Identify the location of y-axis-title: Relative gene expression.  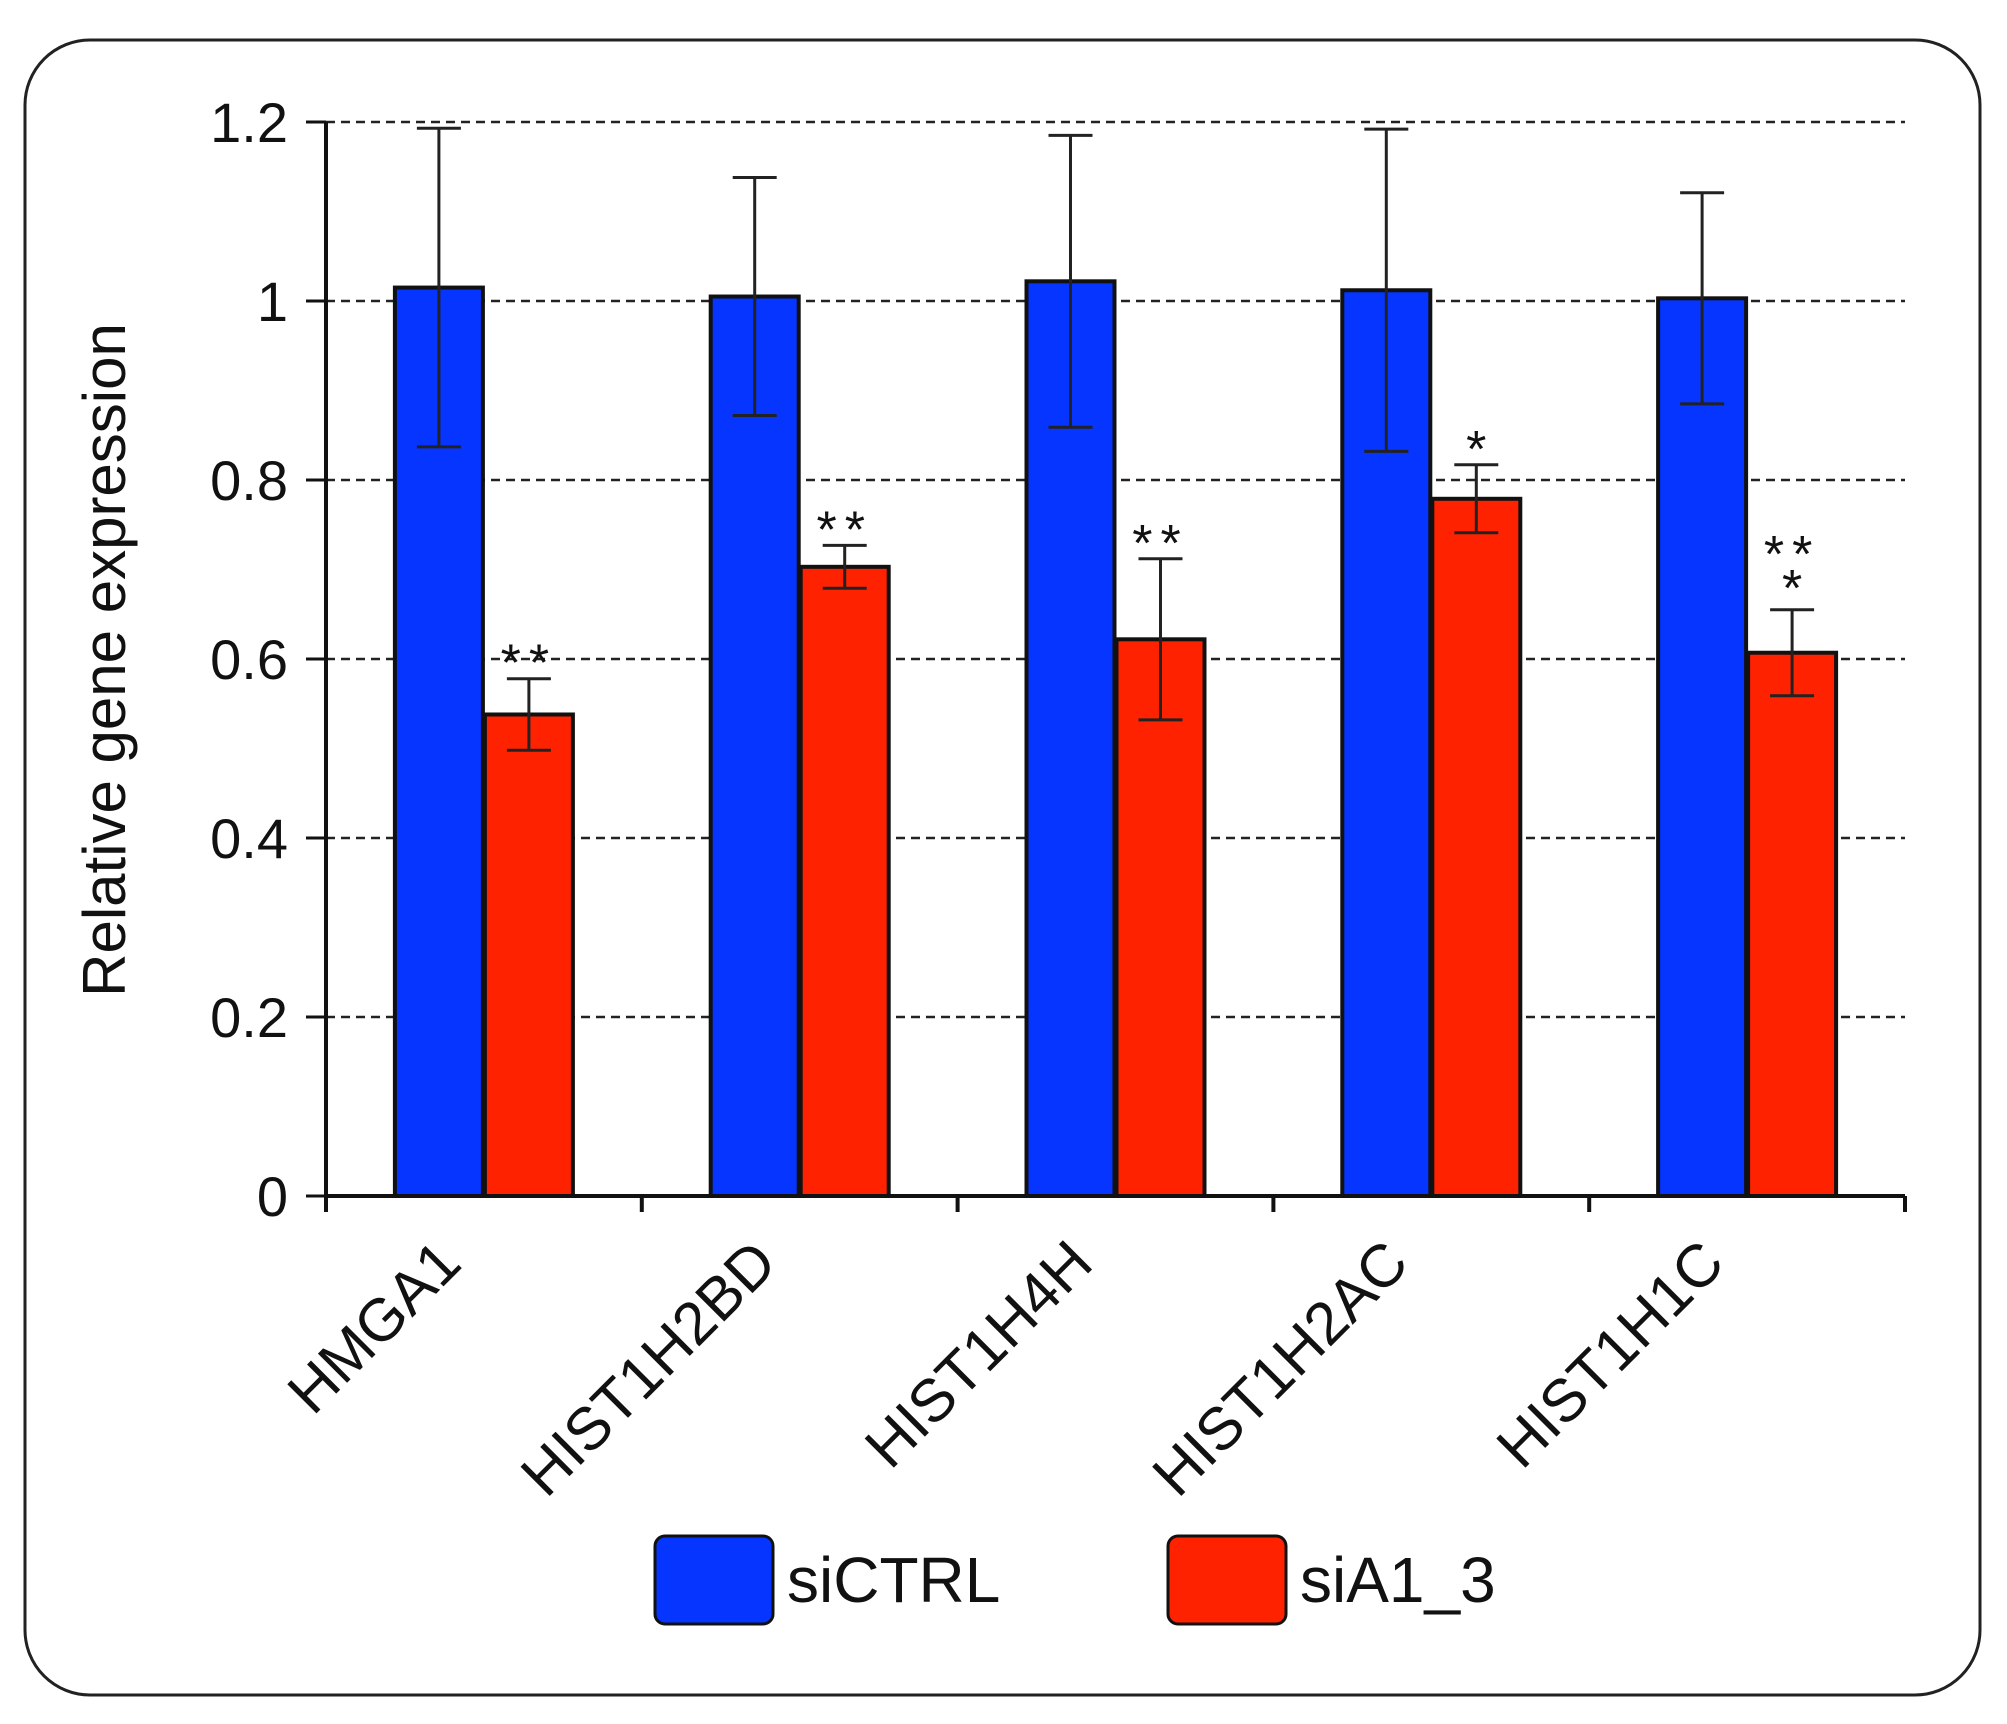
(104, 660).